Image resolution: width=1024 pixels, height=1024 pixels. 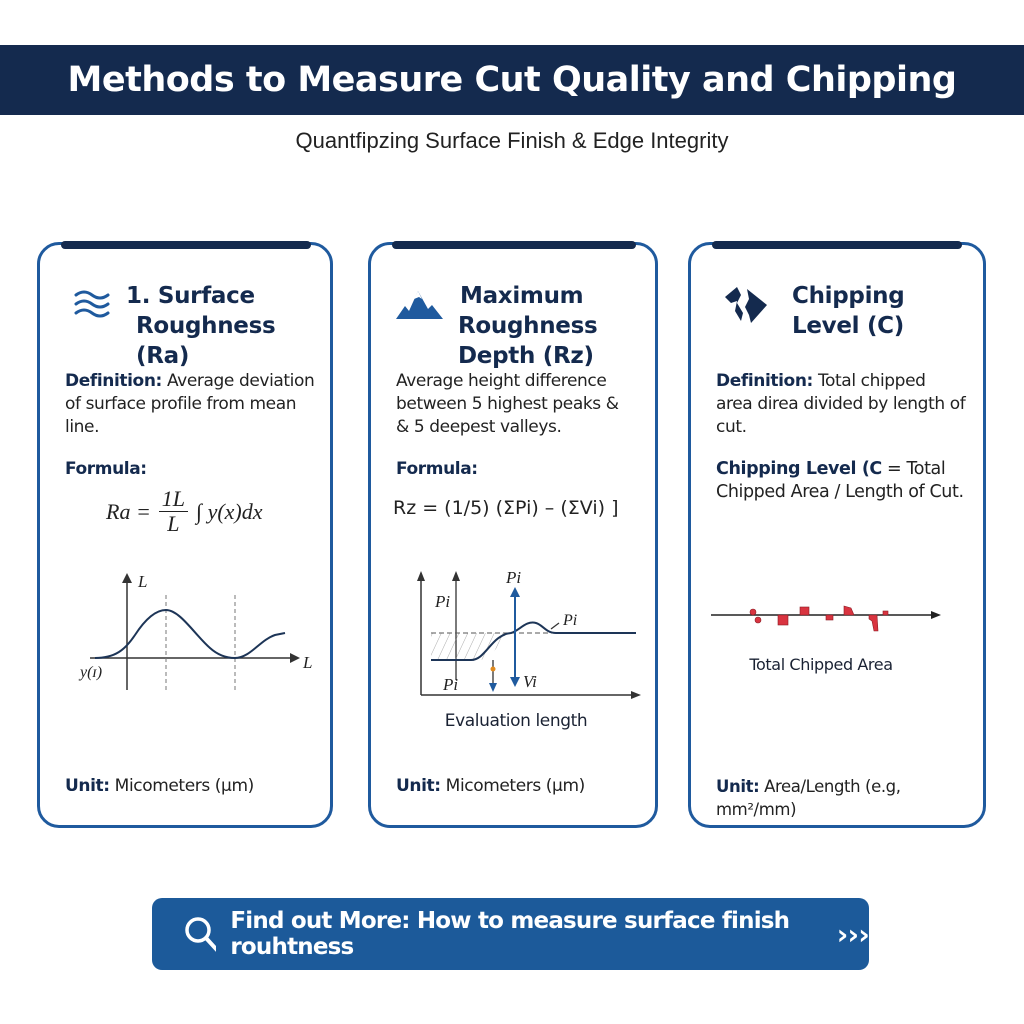 What do you see at coordinates (522, 296) in the screenshot?
I see `card-title-line1: Maximum` at bounding box center [522, 296].